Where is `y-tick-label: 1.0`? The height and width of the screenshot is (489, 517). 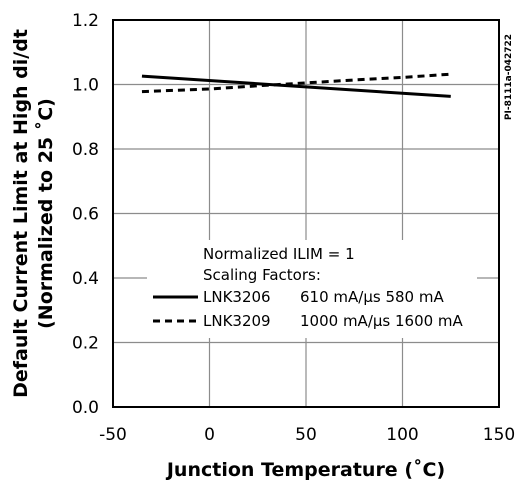 y-tick-label: 1.0 is located at coordinates (85, 86).